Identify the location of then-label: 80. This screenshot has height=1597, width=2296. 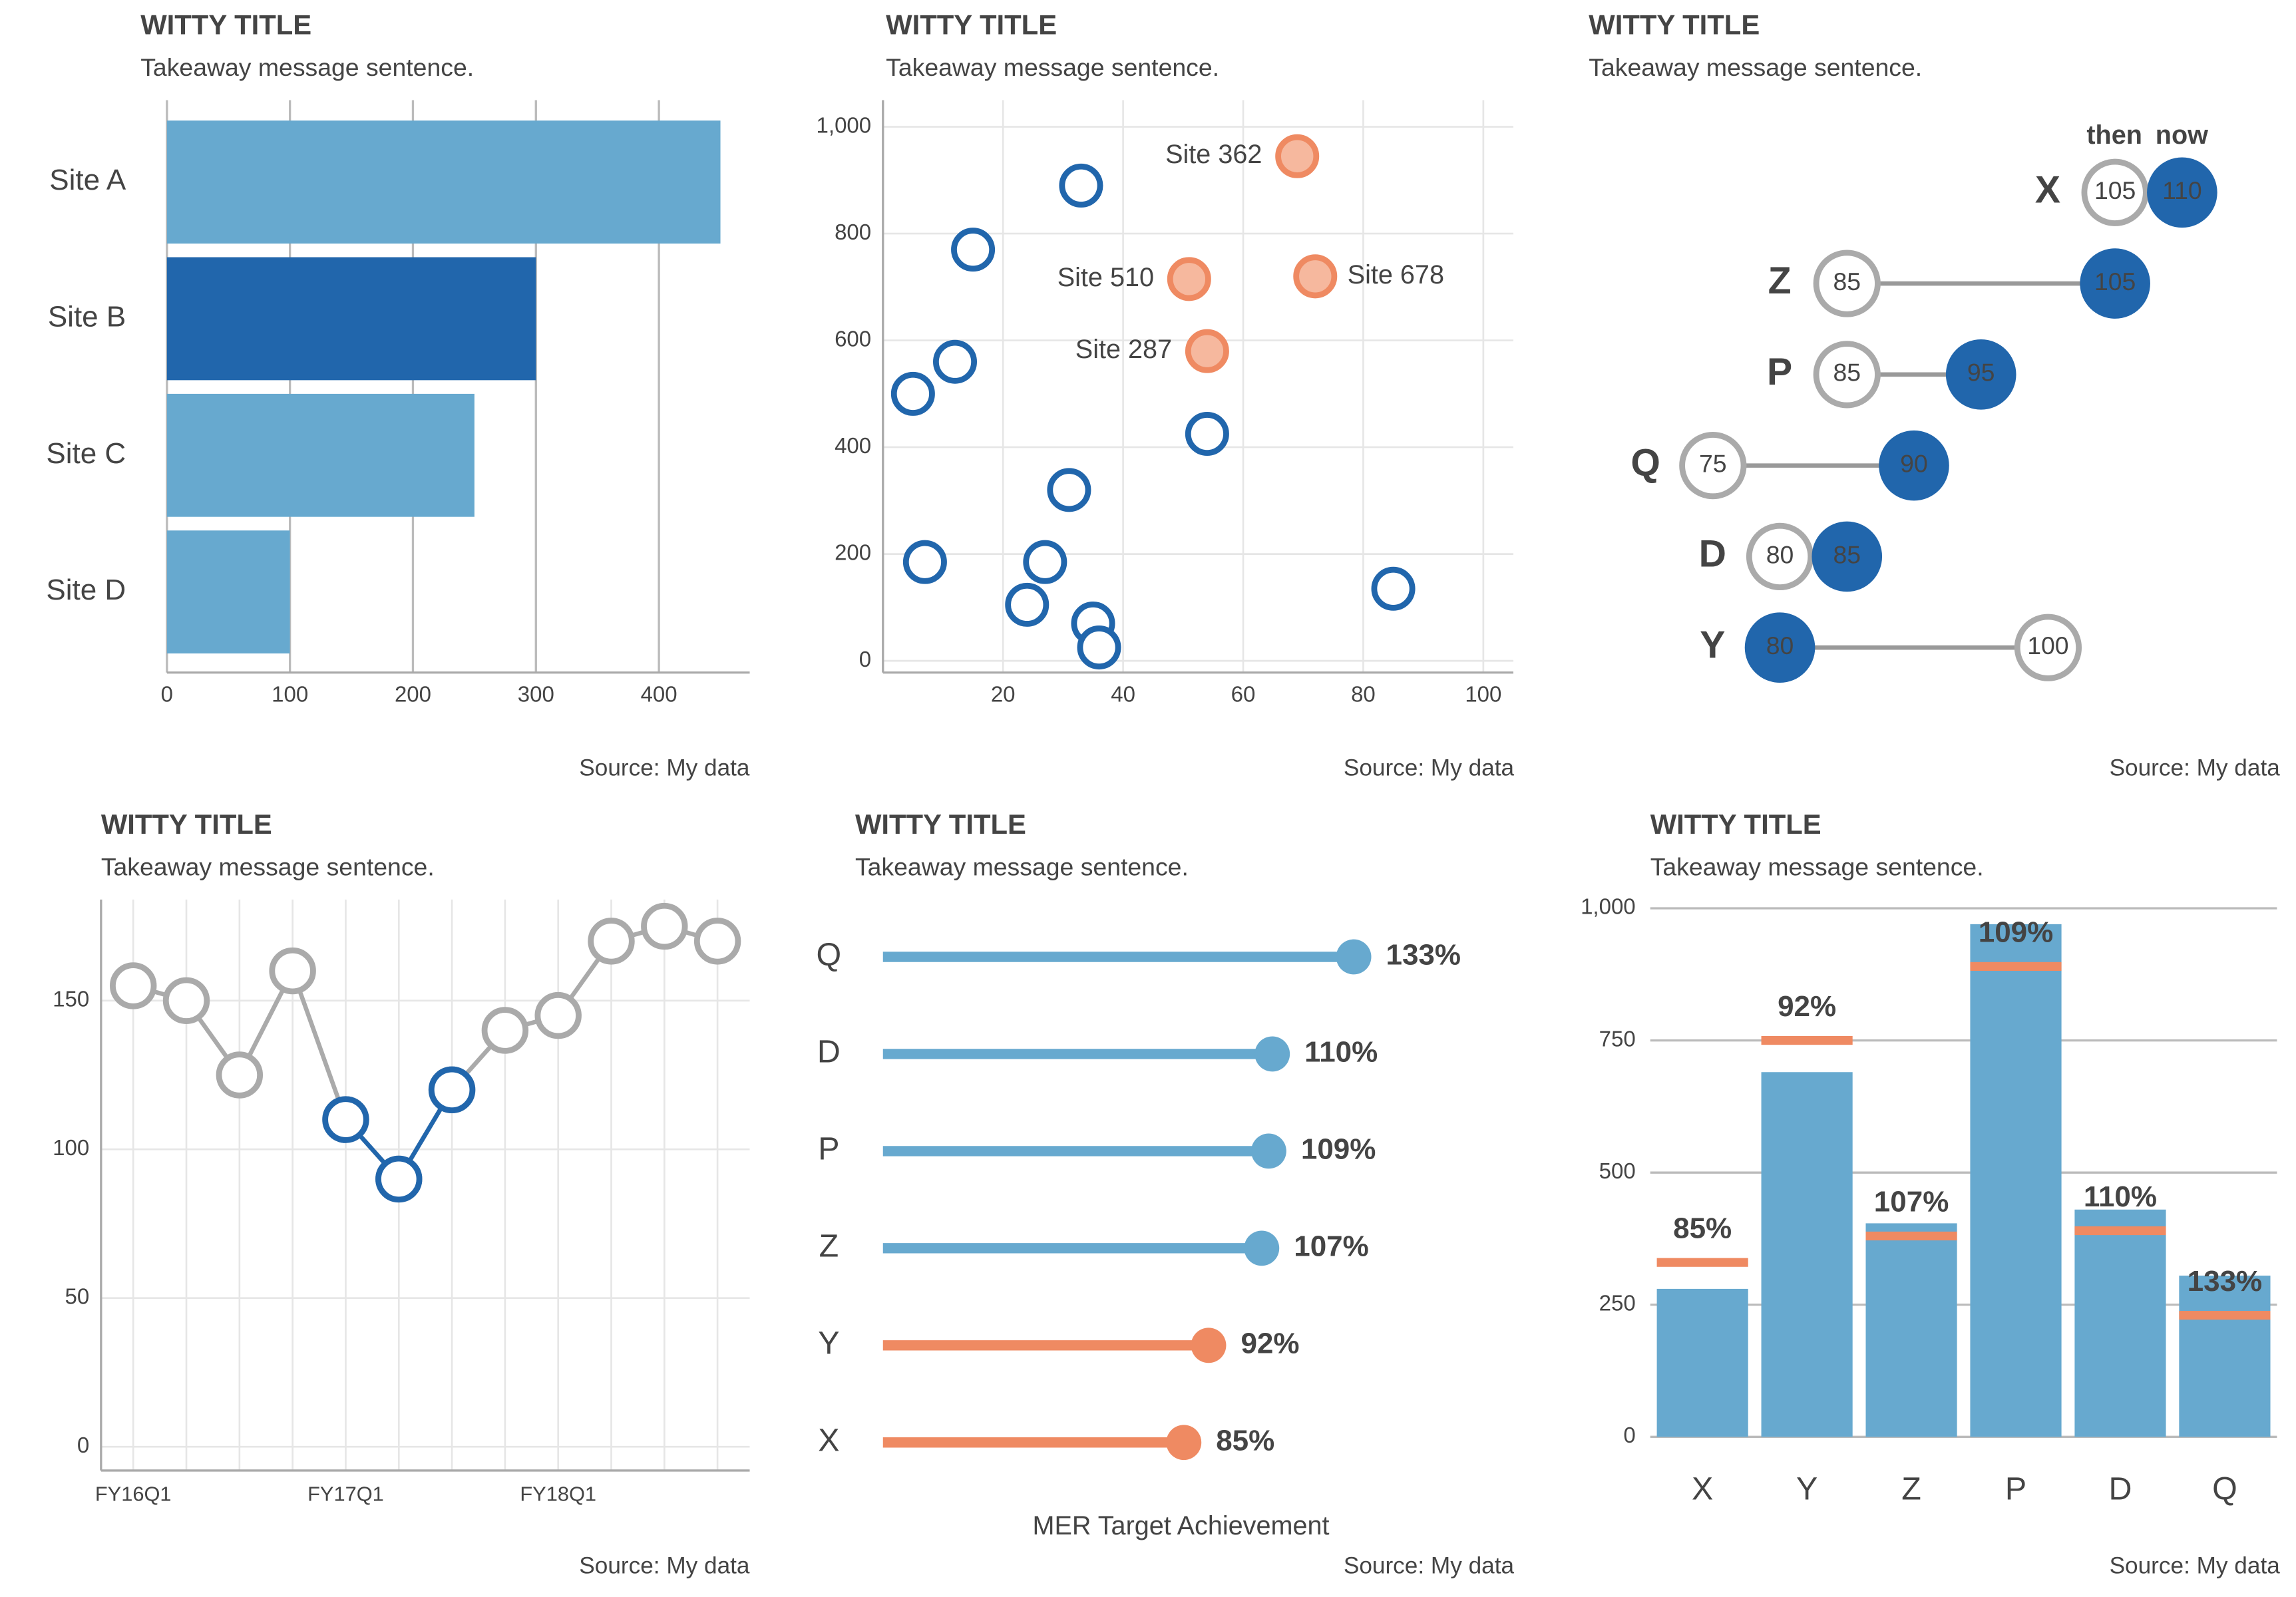
(1780, 554).